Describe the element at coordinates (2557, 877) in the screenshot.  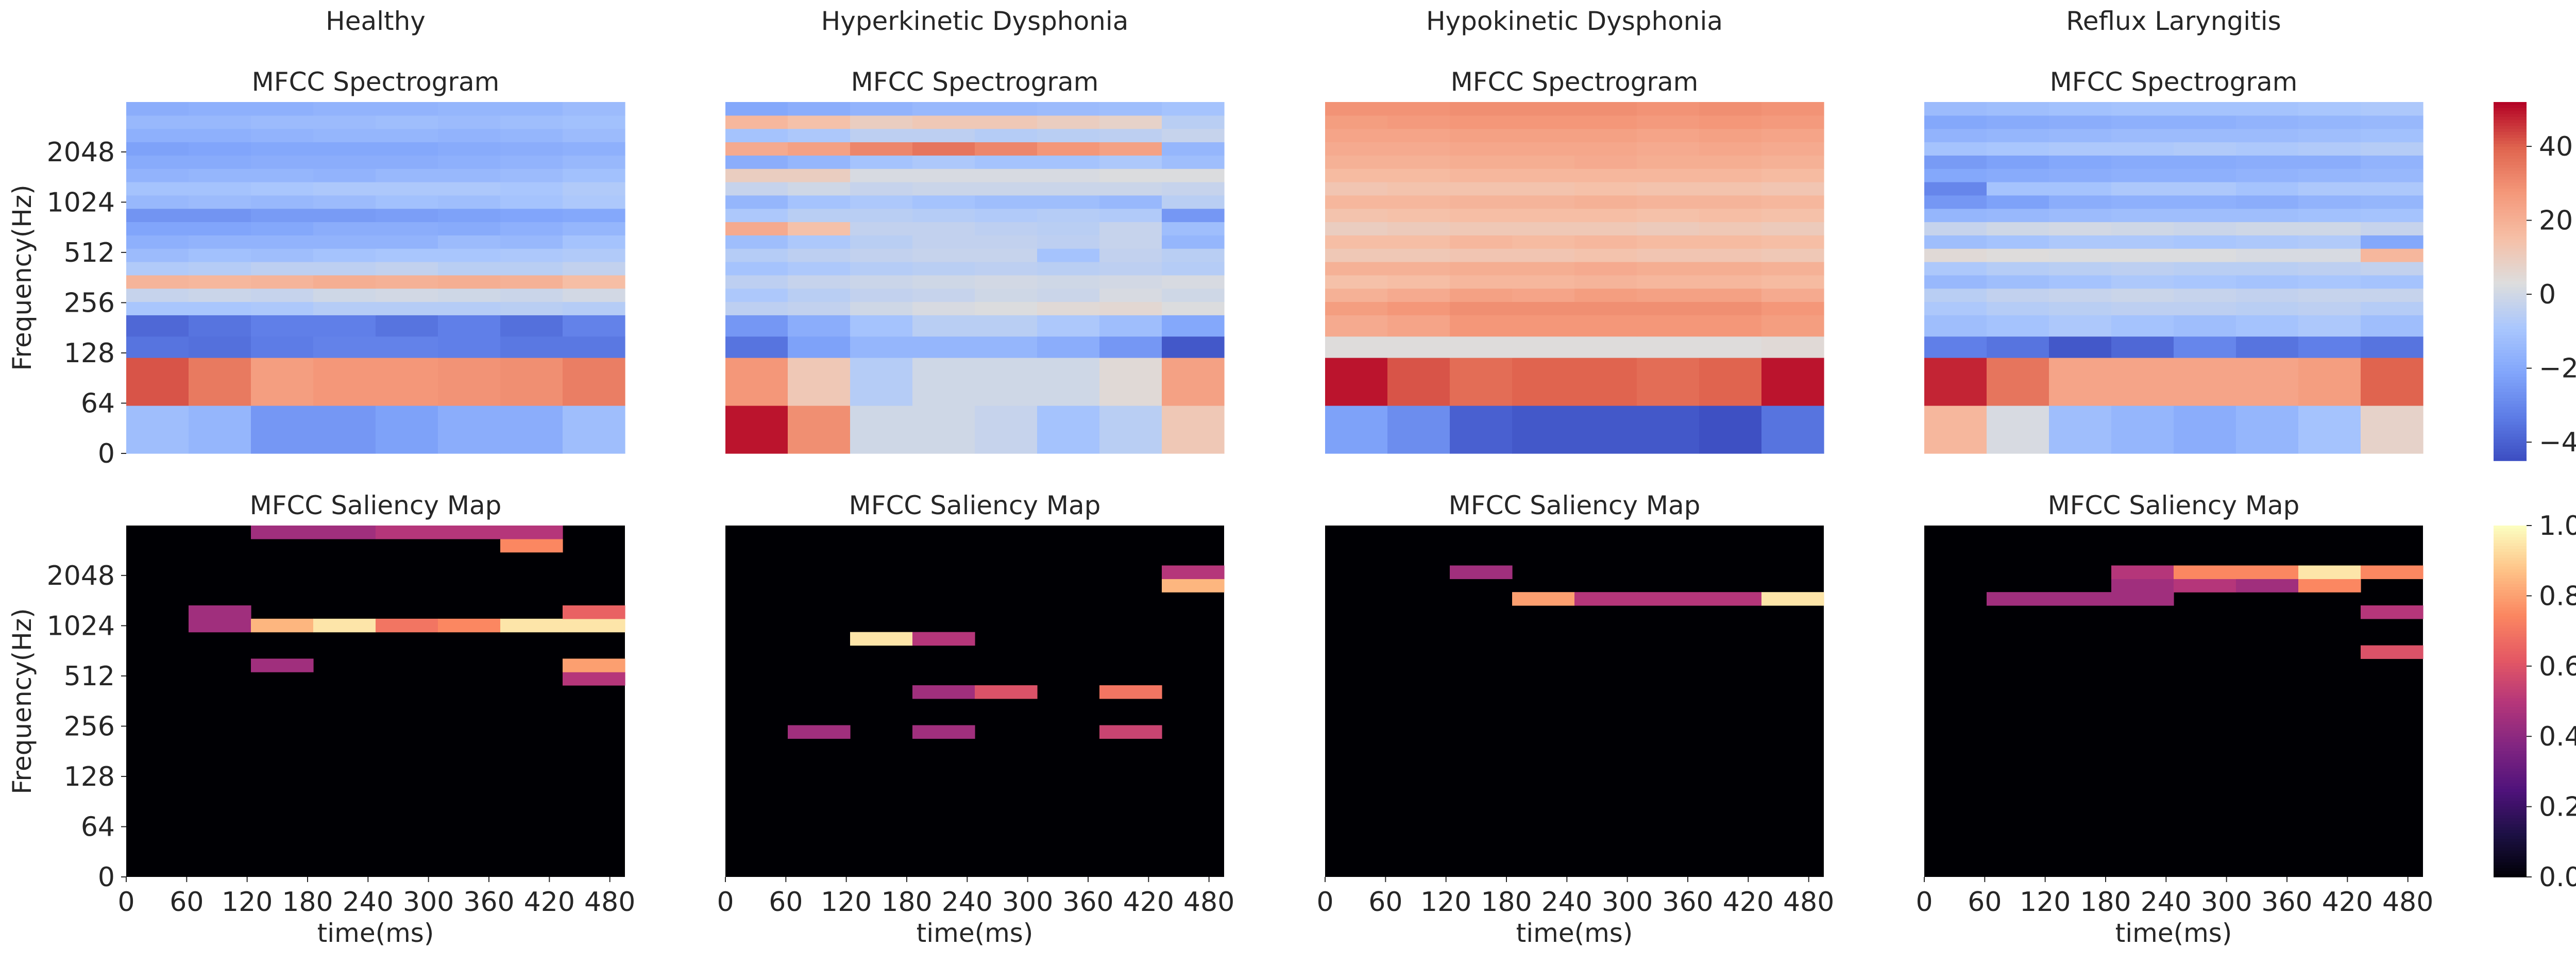
I see `colorbar-tick-label: 0.0` at that location.